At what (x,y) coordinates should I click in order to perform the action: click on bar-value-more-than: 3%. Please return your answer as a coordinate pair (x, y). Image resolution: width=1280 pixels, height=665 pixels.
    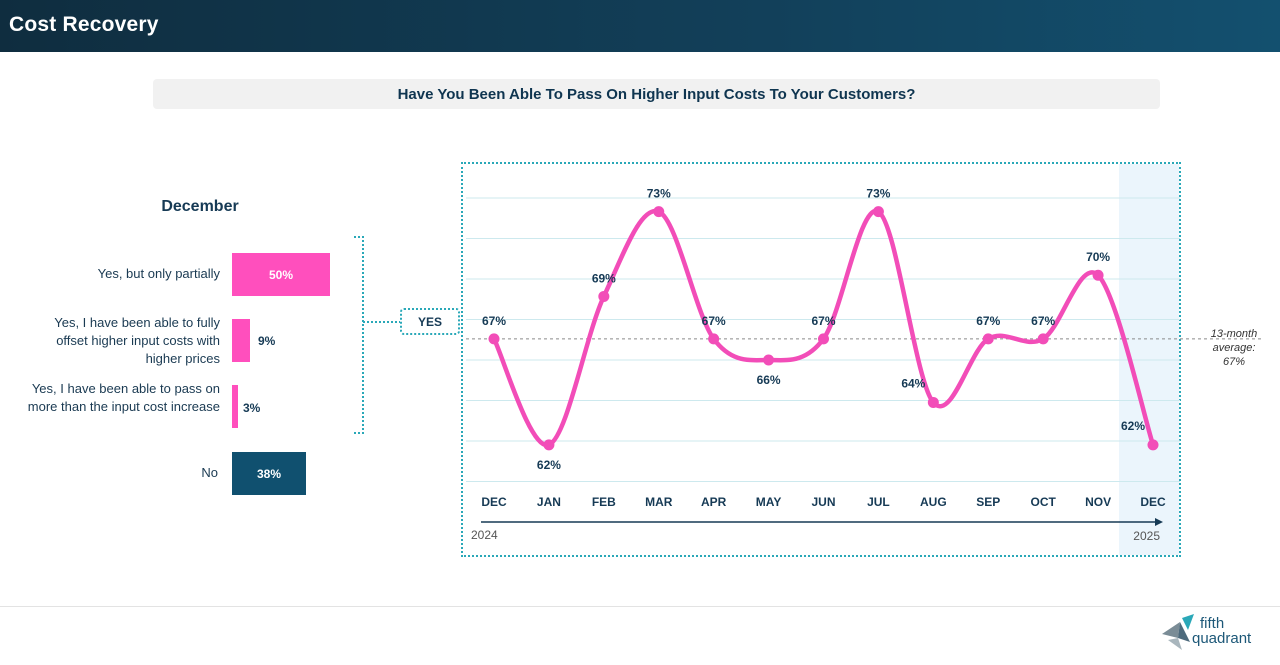
    Looking at the image, I should click on (252, 408).